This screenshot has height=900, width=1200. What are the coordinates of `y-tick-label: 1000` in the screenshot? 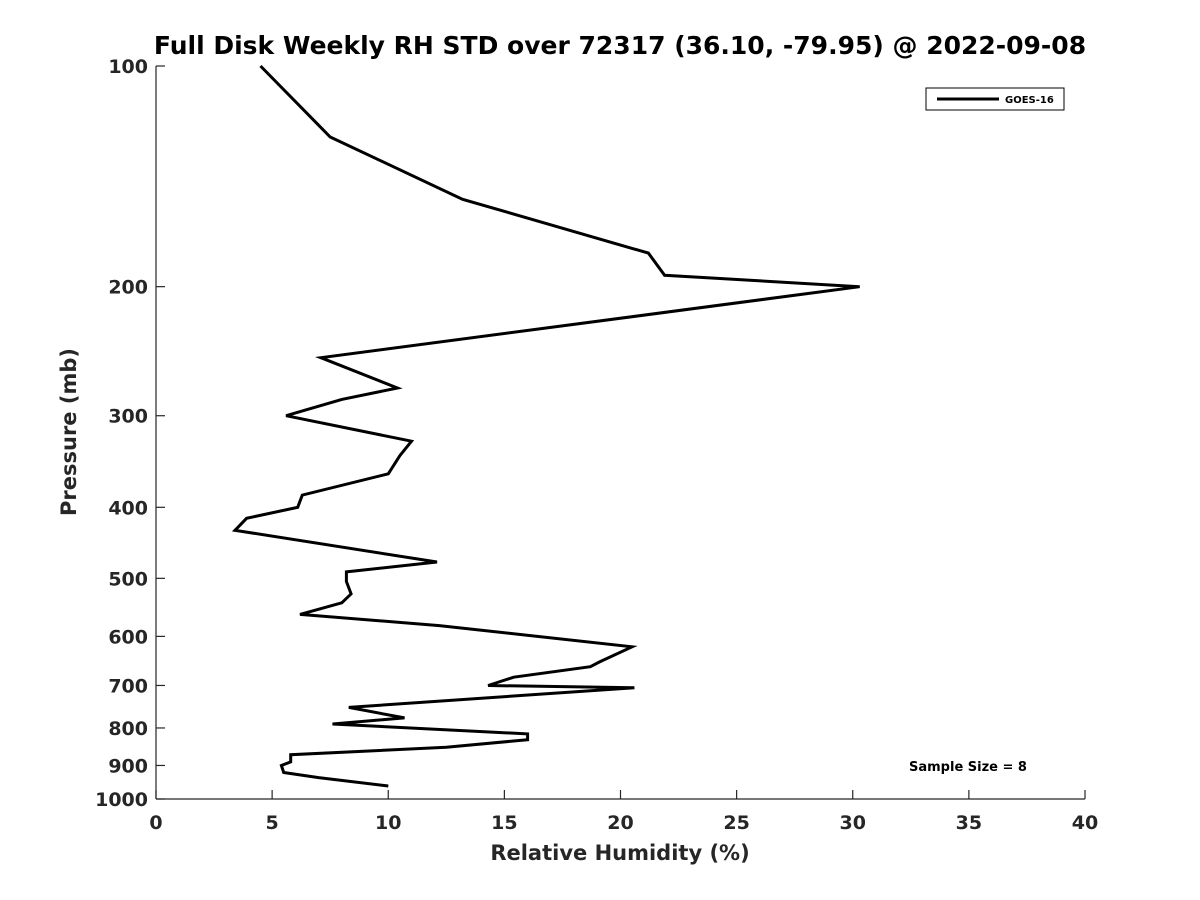 It's located at (121, 800).